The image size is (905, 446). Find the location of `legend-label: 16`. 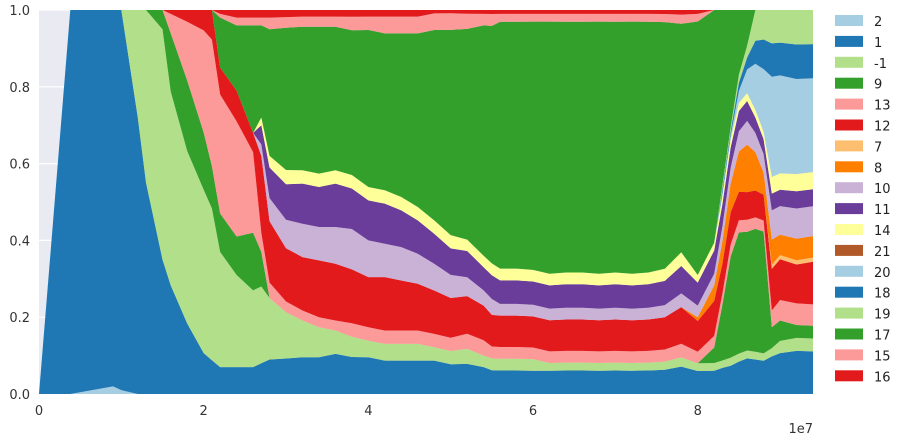

legend-label: 16 is located at coordinates (882, 377).